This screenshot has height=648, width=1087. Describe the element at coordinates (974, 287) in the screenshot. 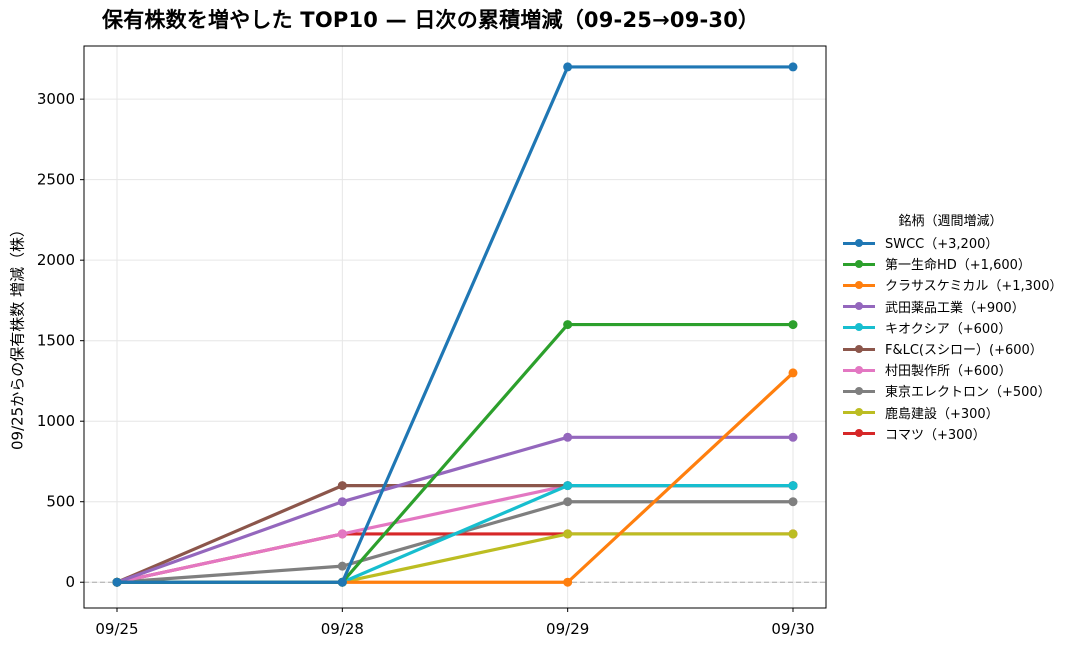

I see `legend-label: クラサスケミカル（+1,300）` at that location.